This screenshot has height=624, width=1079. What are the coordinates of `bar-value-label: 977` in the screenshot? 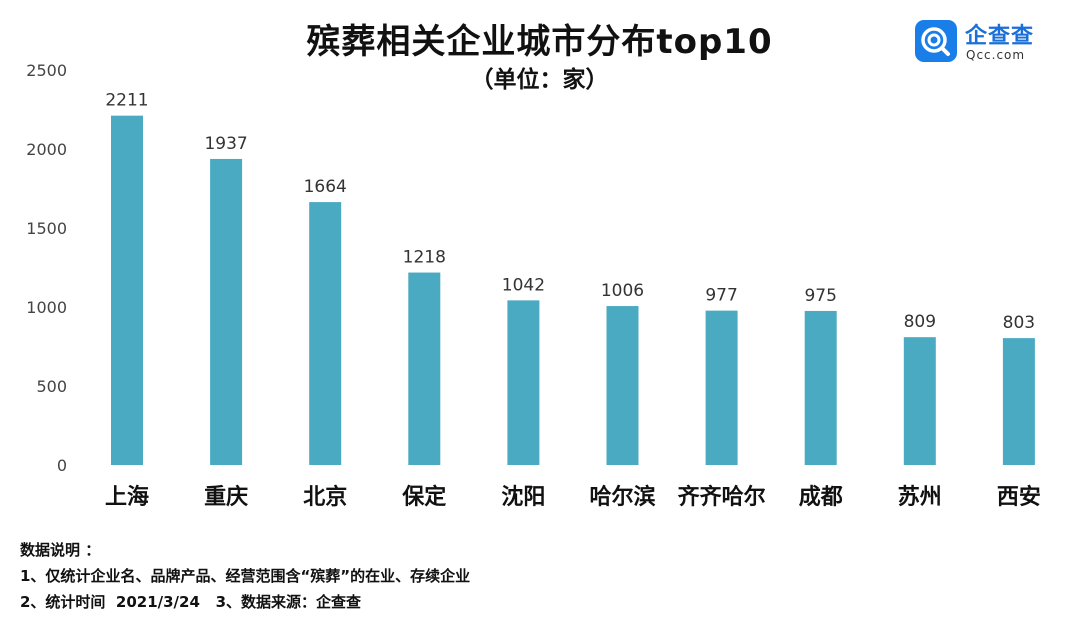 It's located at (721, 296).